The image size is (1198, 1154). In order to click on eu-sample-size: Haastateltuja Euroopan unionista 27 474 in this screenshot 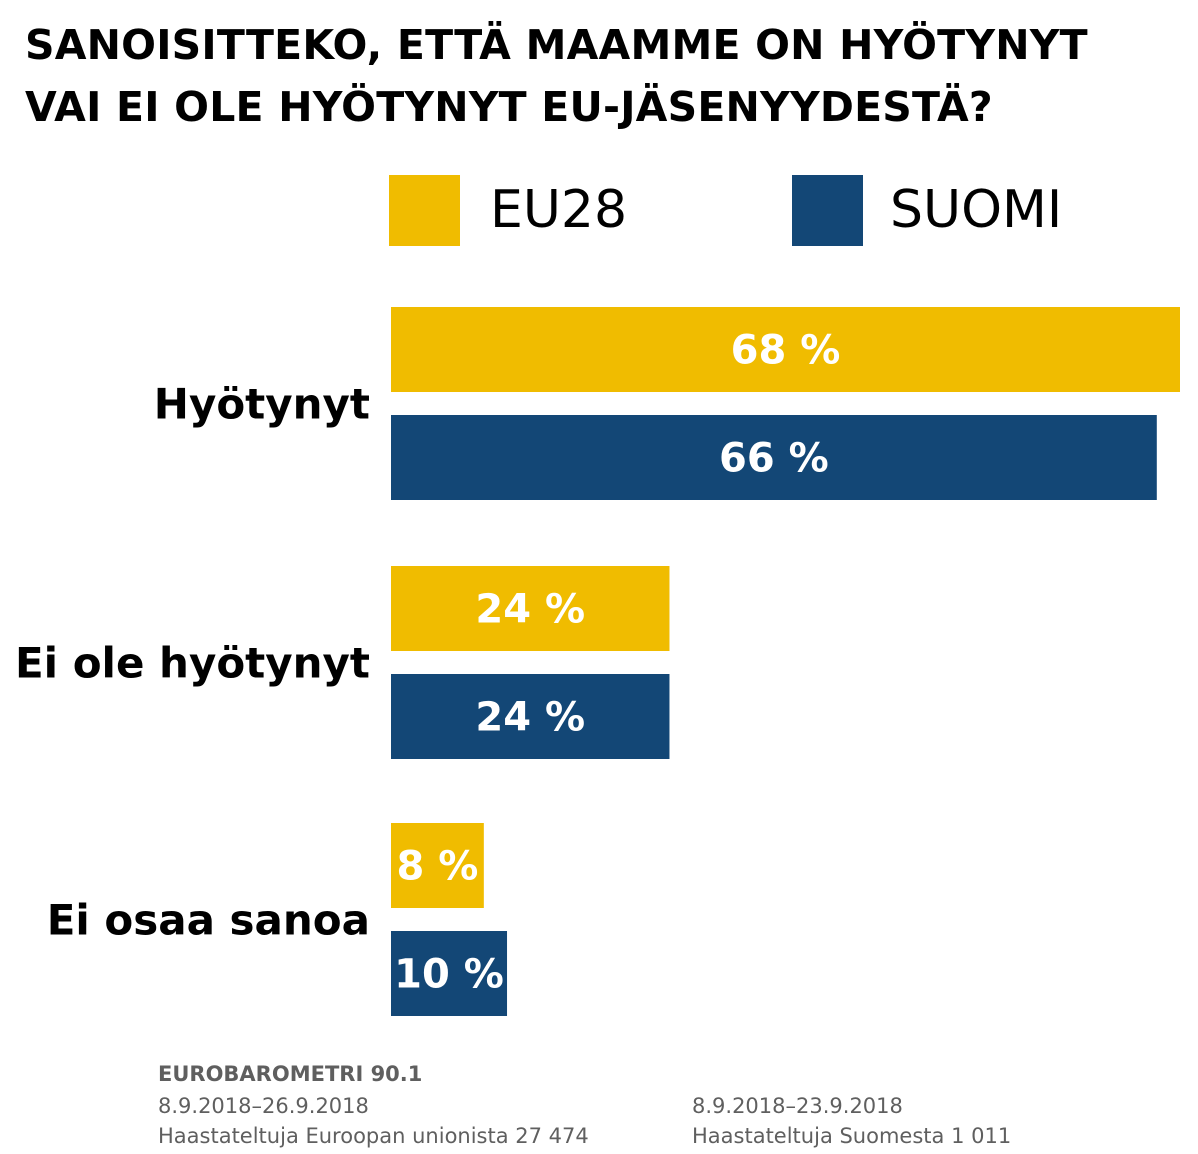, I will do `click(373, 1136)`.